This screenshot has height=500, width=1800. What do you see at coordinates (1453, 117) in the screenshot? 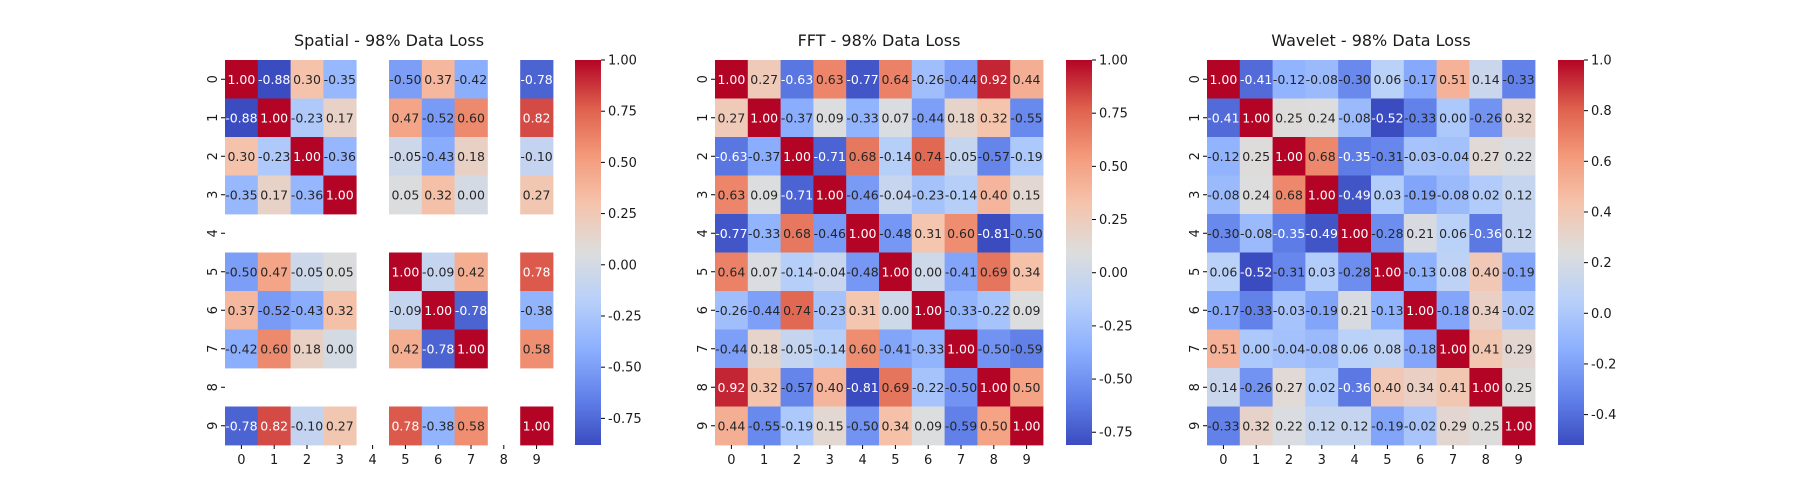
I see `cell-label: 0.00` at bounding box center [1453, 117].